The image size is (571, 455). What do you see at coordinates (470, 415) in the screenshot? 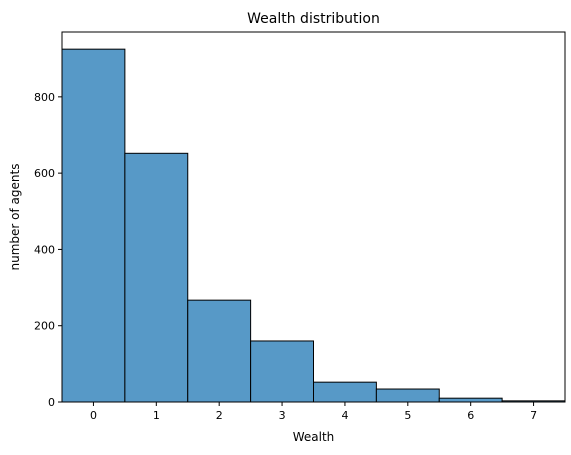
I see `x-tick-label: 6` at bounding box center [470, 415].